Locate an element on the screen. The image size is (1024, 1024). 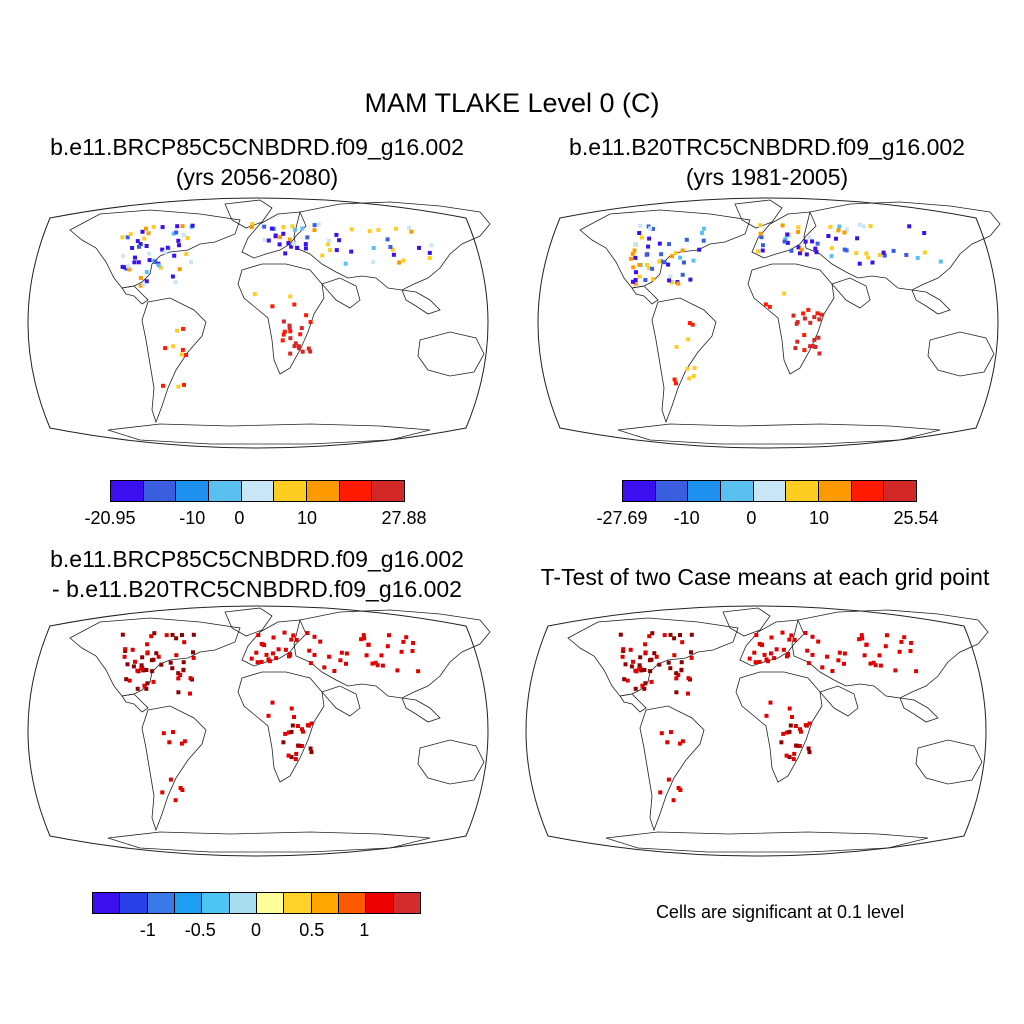
map-frame is located at coordinates (768, 323).